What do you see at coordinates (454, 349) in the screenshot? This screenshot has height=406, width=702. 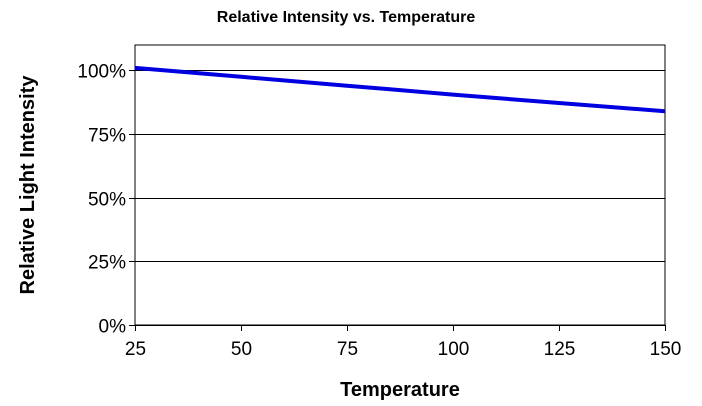 I see `x-tick-label: 100` at bounding box center [454, 349].